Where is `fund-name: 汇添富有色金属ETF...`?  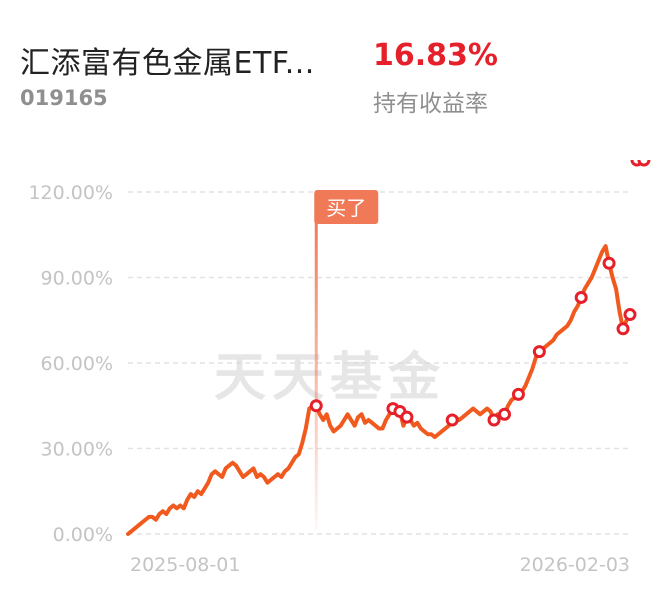
fund-name: 汇添富有色金属ETF... is located at coordinates (167, 63).